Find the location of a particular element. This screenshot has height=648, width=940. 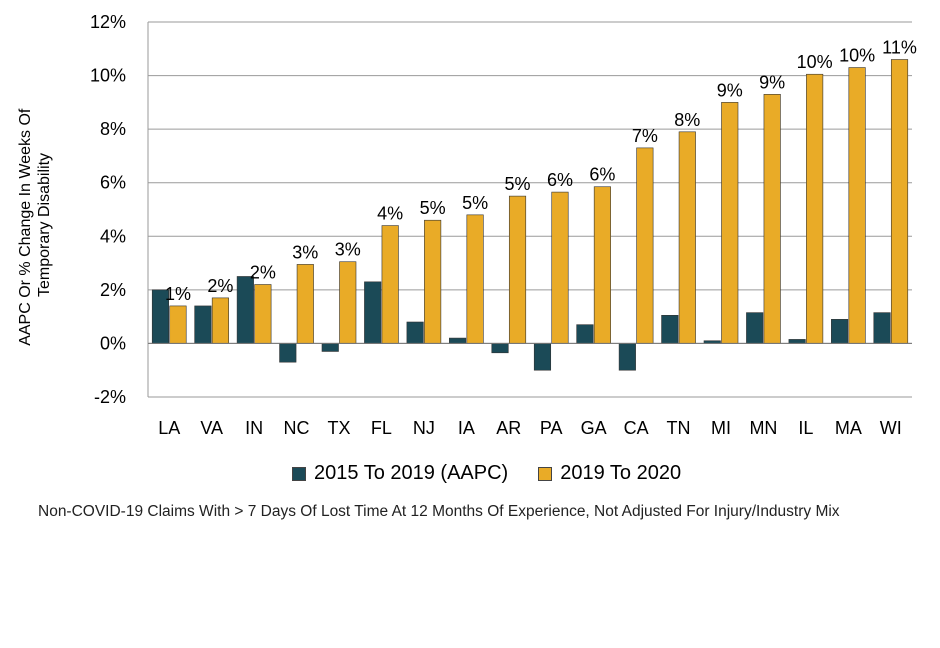

y-tick-label: 8% is located at coordinates (113, 129).